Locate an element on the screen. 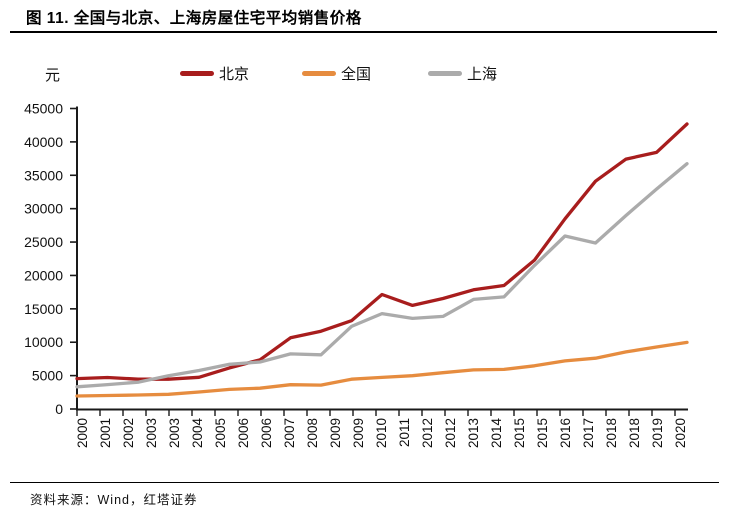 The height and width of the screenshot is (518, 729). source-divider is located at coordinates (364, 482).